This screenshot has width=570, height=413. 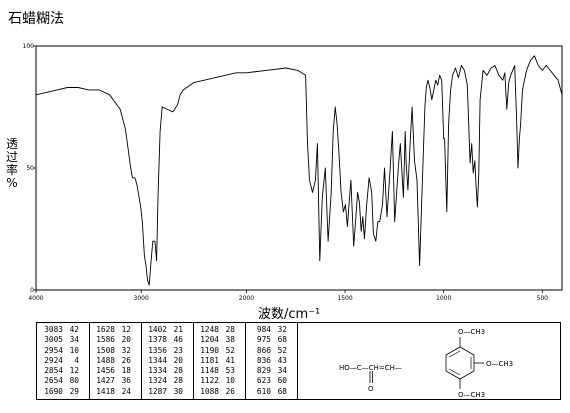 I want to click on peak-wavenumber: 1287, so click(x=157, y=391).